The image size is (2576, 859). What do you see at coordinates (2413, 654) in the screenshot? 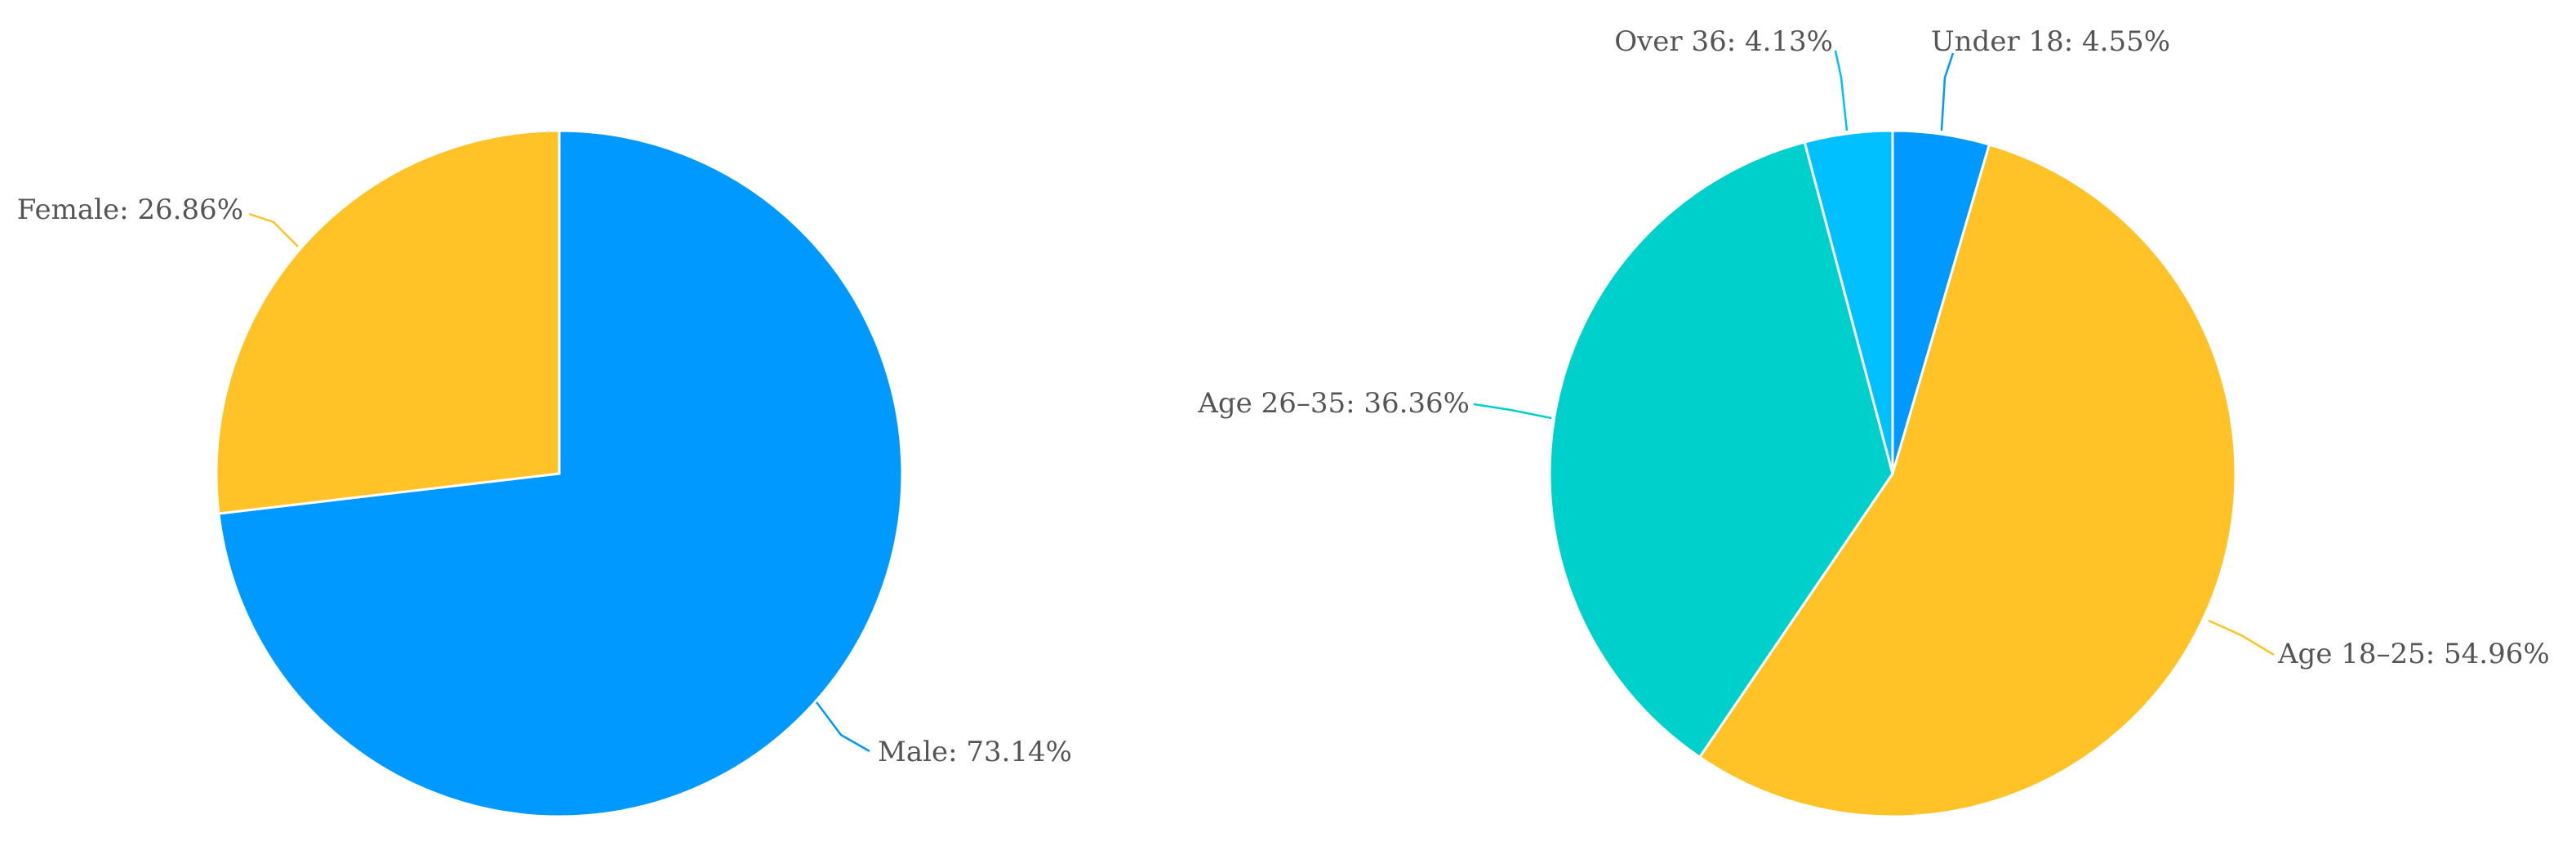
I see `slice-label: Age 18–25: 54.96%` at bounding box center [2413, 654].